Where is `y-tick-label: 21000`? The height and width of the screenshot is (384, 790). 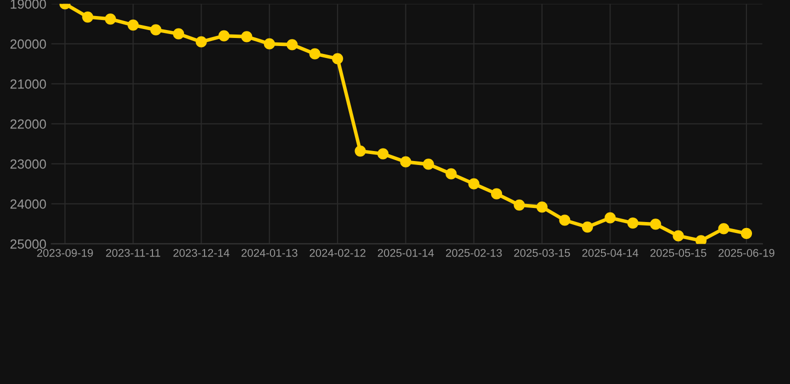
y-tick-label: 21000 is located at coordinates (28, 84).